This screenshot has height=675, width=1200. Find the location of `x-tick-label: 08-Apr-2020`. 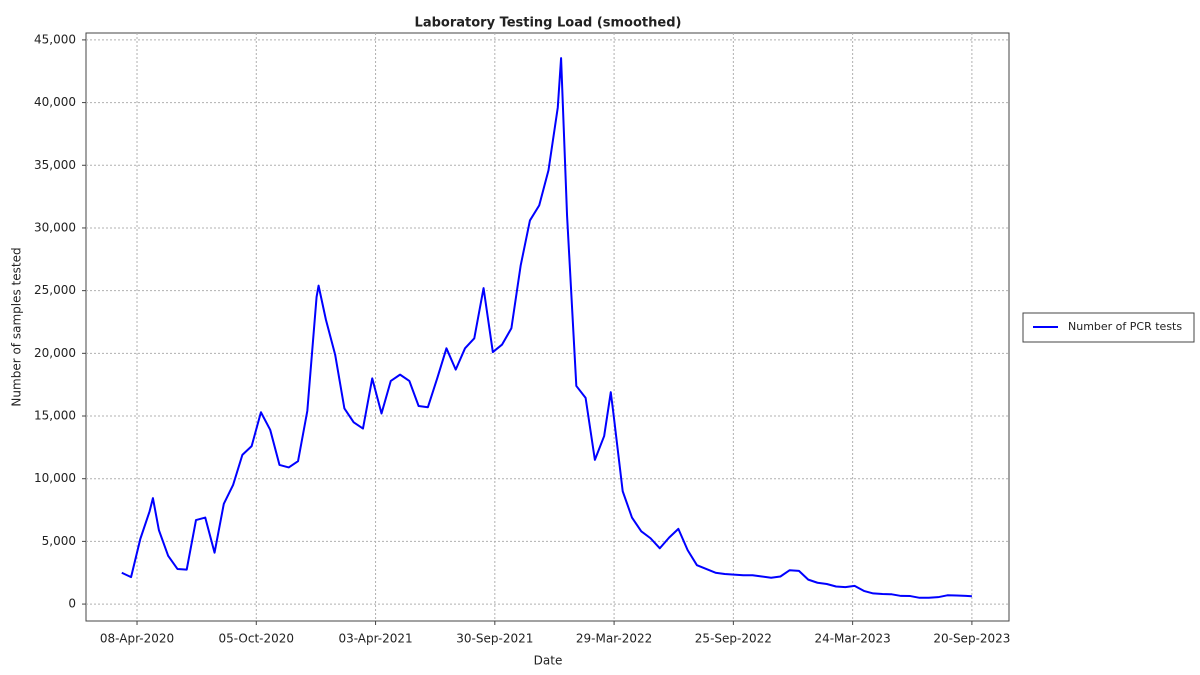

x-tick-label: 08-Apr-2020 is located at coordinates (137, 639).